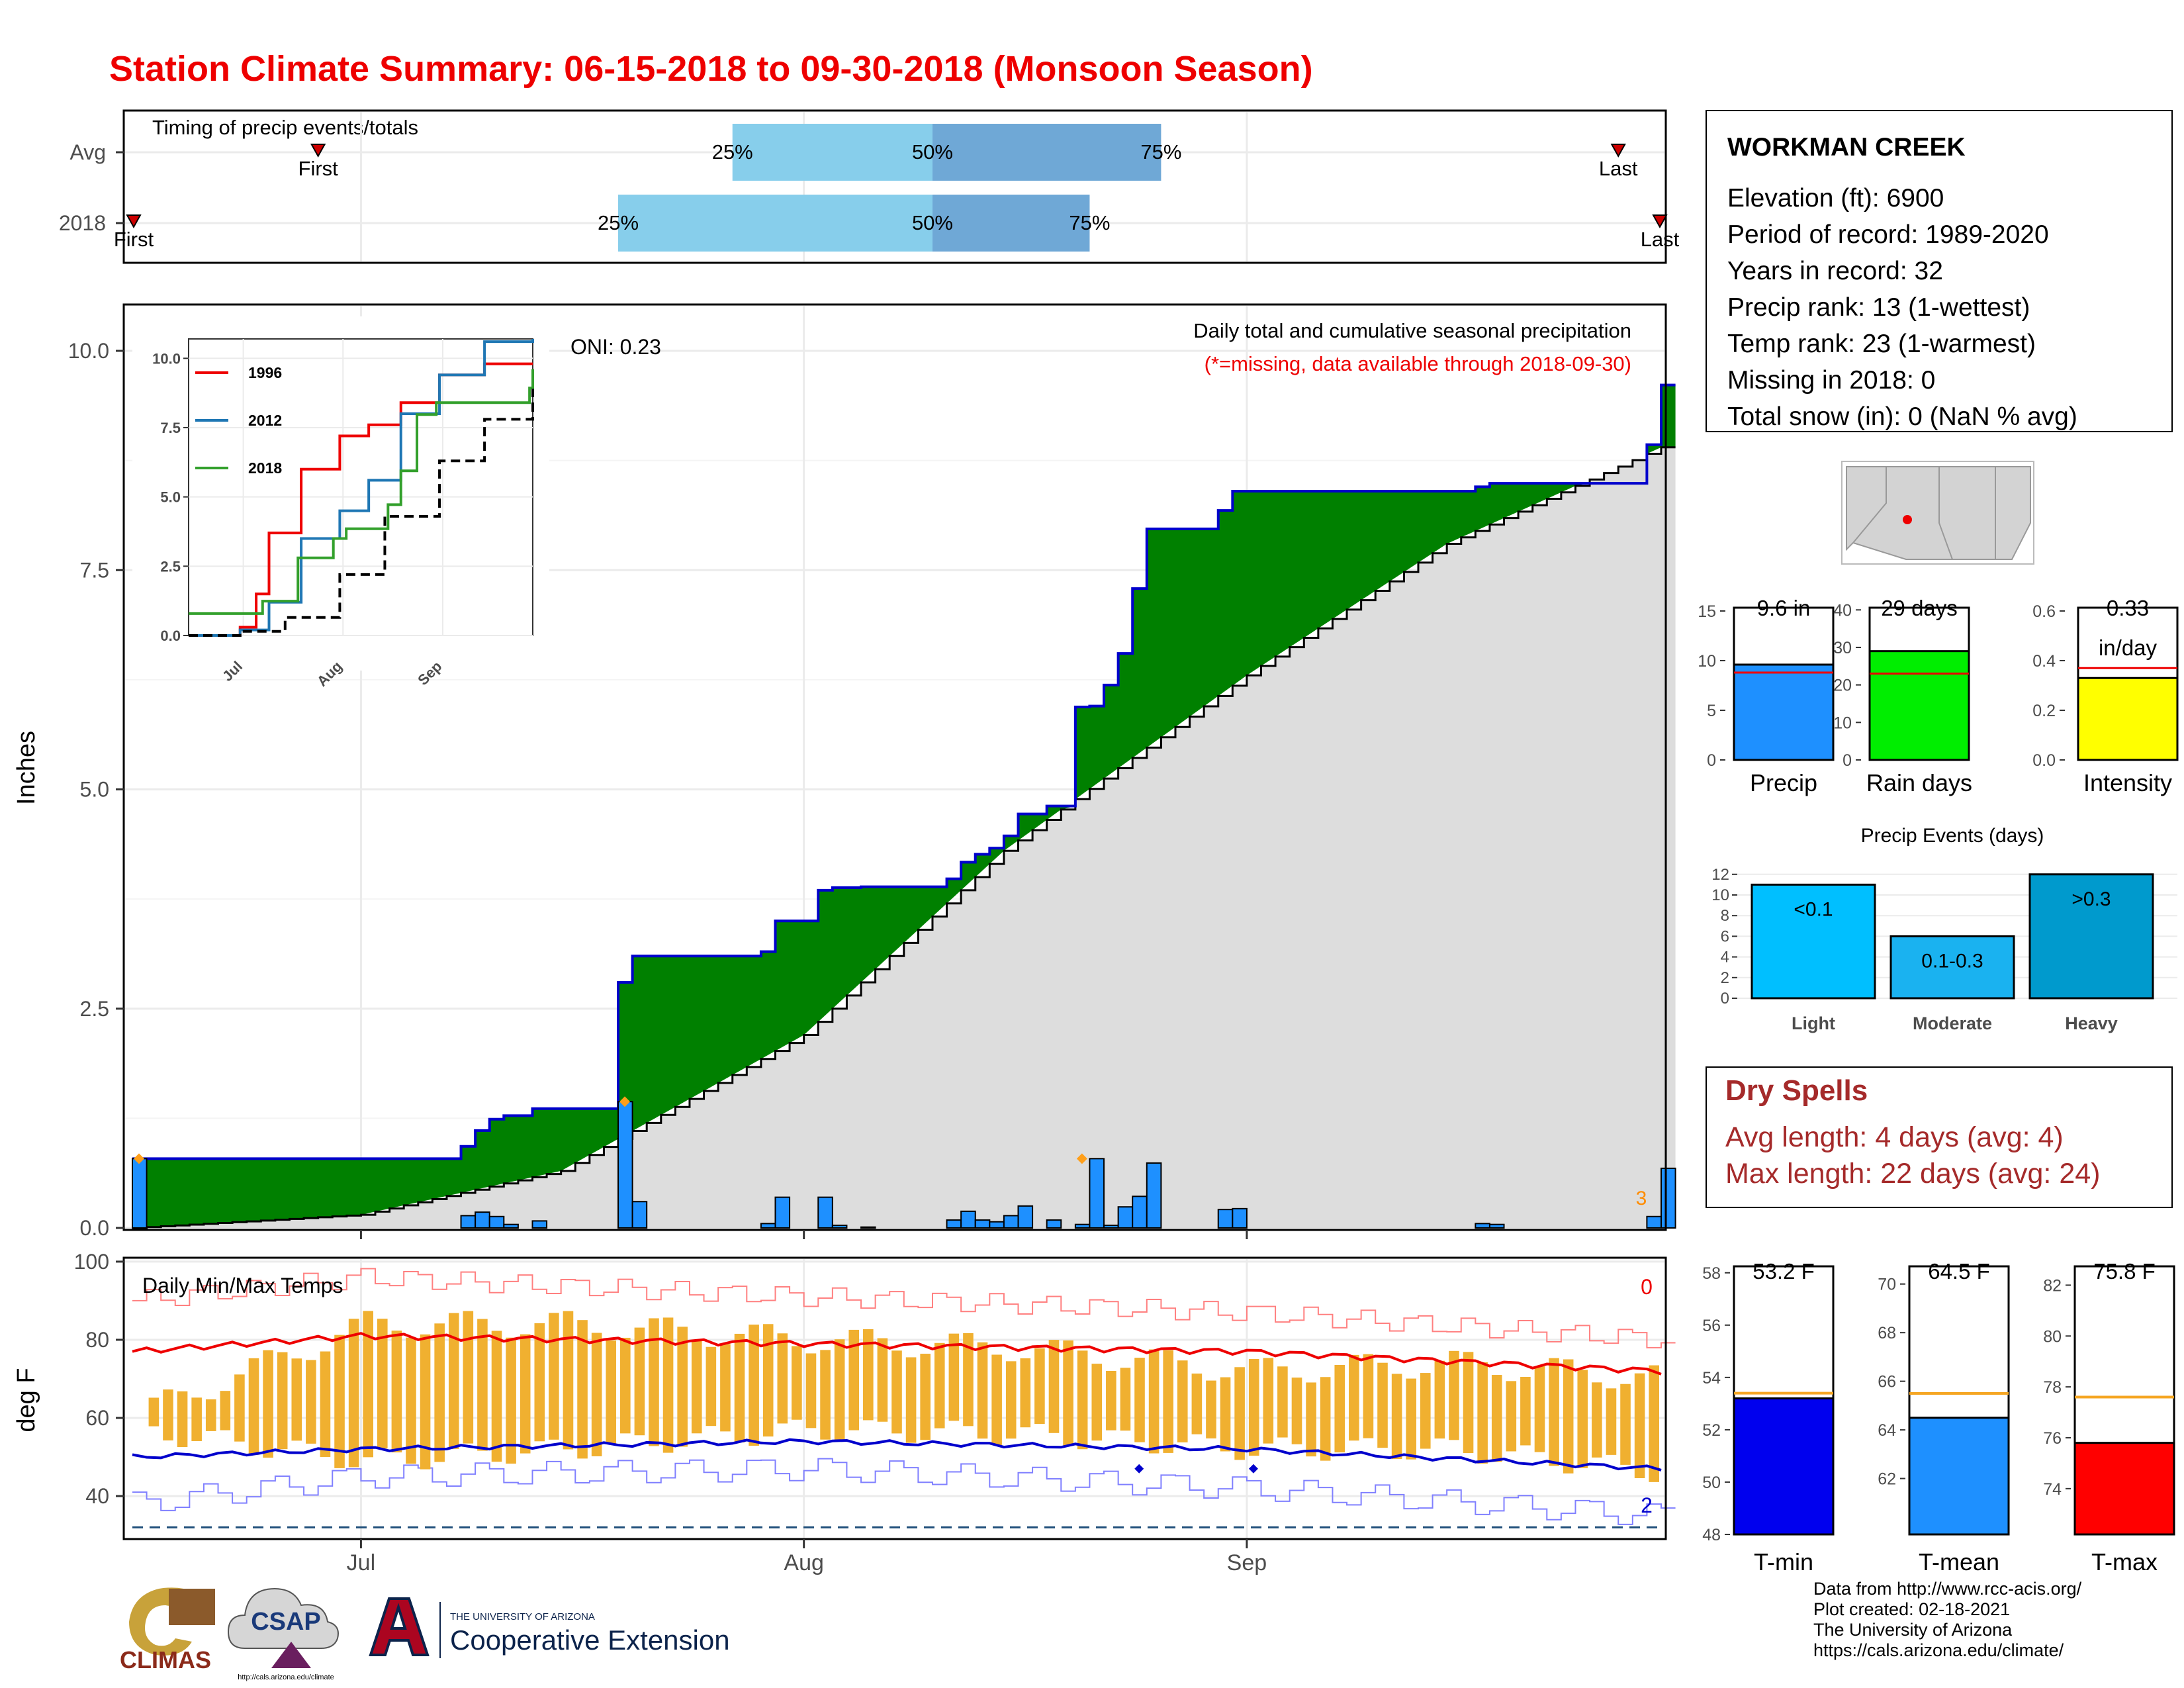 The height and width of the screenshot is (1688, 2184). What do you see at coordinates (2124, 1271) in the screenshot?
I see `temp-summary-value-label: 75.8 F` at bounding box center [2124, 1271].